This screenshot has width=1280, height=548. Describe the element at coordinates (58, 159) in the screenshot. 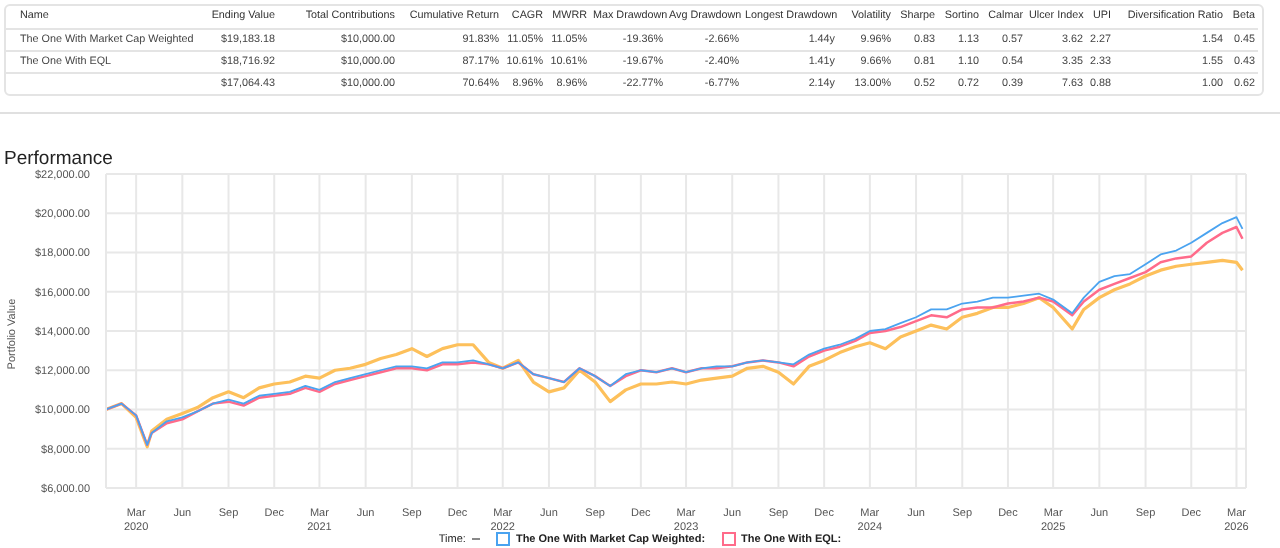

I see `chart-title: Performance` at that location.